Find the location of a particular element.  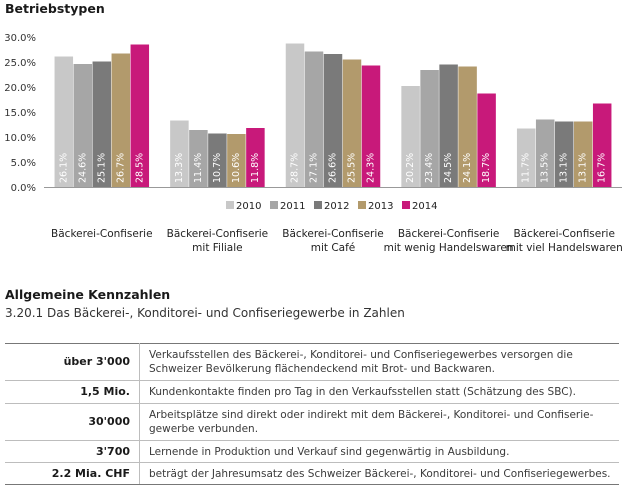

key-figure: 3'700 is located at coordinates (72, 451).